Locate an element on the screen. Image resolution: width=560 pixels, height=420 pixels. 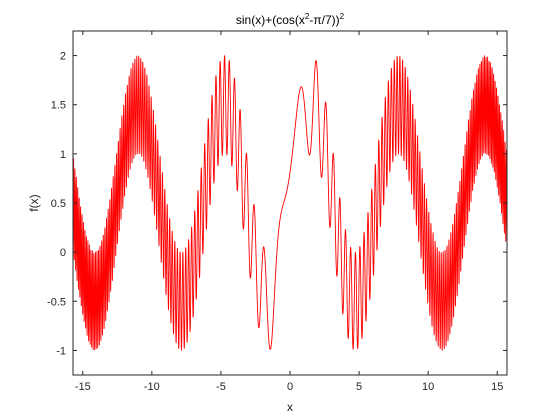
title-exponent-outer: 2 is located at coordinates (342, 16).